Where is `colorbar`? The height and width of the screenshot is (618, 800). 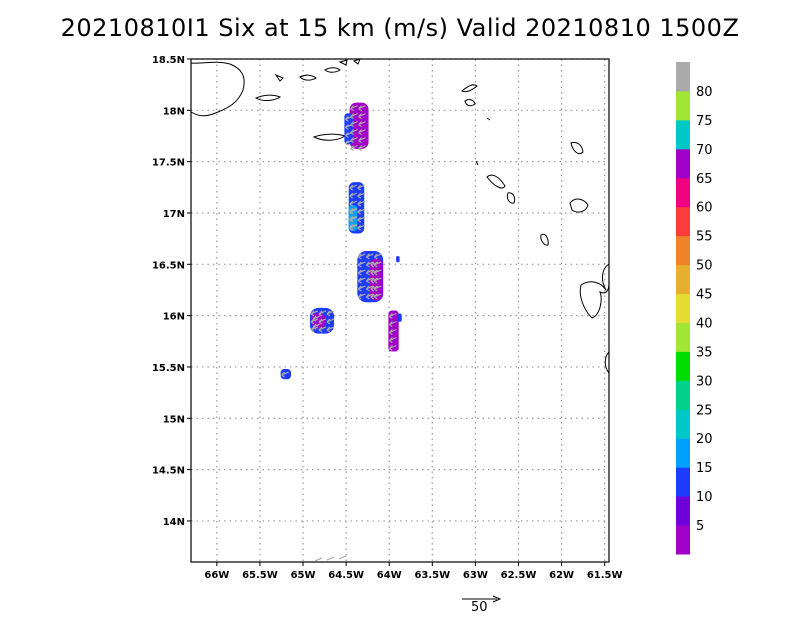 colorbar is located at coordinates (683, 308).